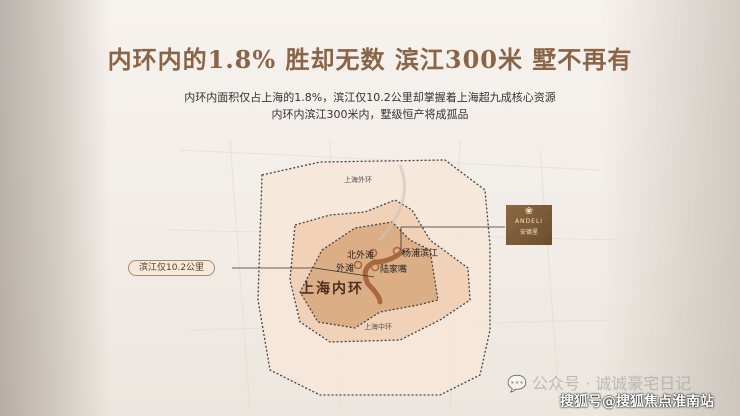 This screenshot has height=416, width=740. What do you see at coordinates (529, 211) in the screenshot?
I see `logo-emblem-icon: ❀` at bounding box center [529, 211].